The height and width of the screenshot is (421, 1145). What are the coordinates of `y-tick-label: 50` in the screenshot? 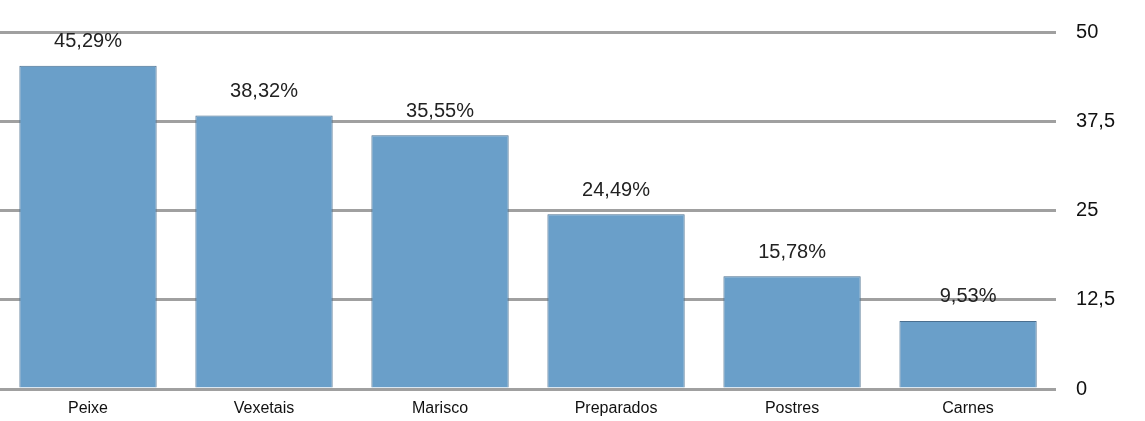 It's located at (1087, 30).